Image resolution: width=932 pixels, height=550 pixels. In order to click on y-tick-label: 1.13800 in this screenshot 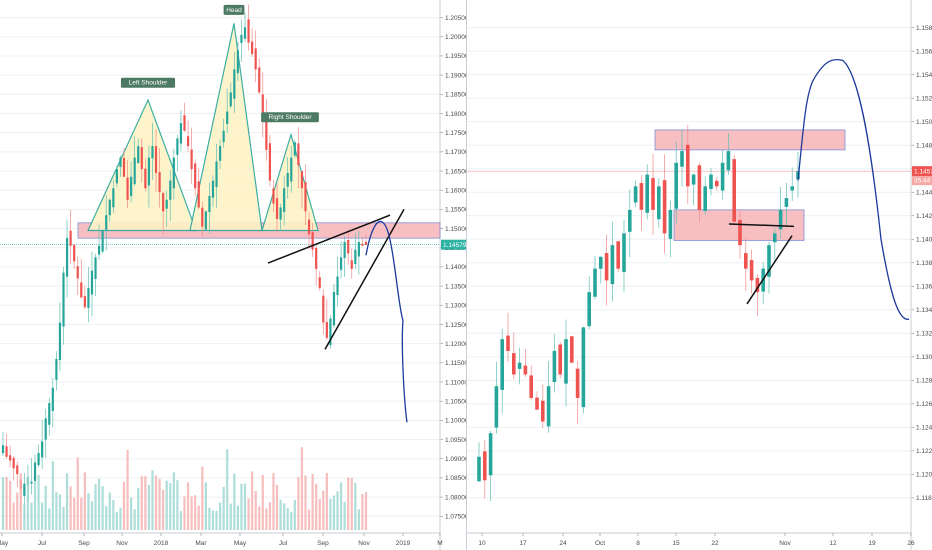, I will do `click(924, 263)`.